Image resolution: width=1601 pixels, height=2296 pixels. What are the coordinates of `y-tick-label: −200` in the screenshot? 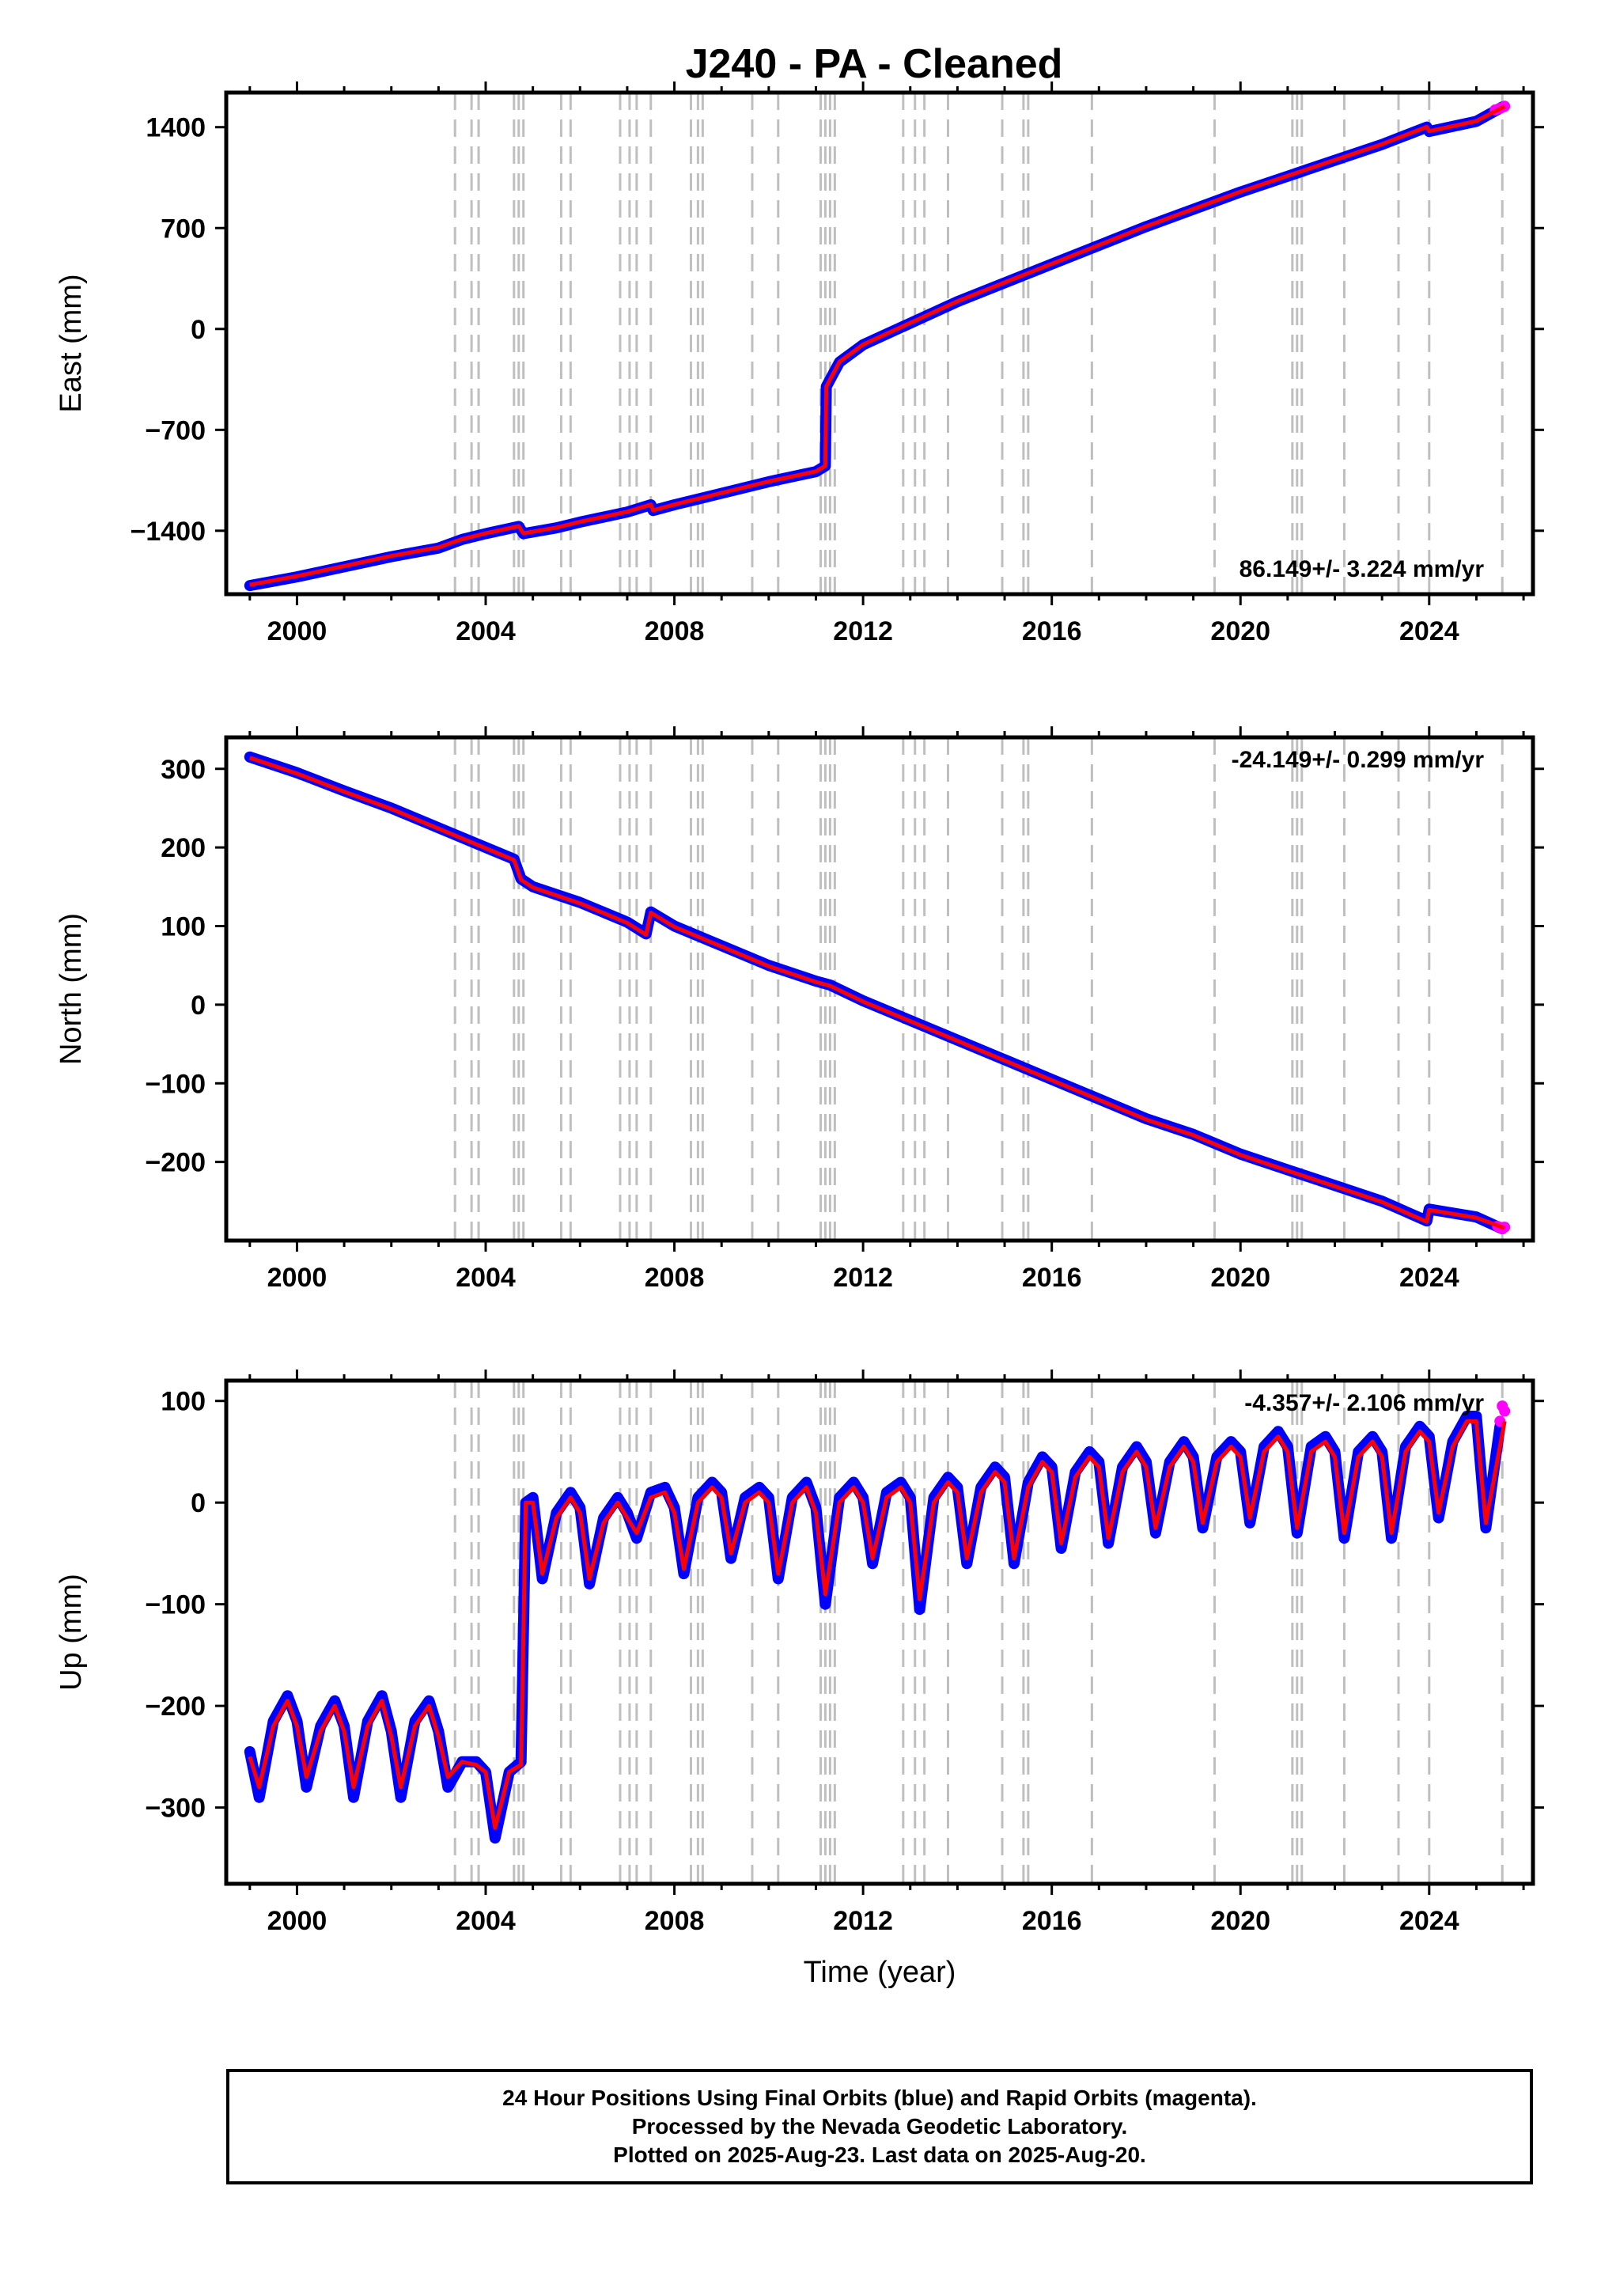 It's located at (175, 1163).